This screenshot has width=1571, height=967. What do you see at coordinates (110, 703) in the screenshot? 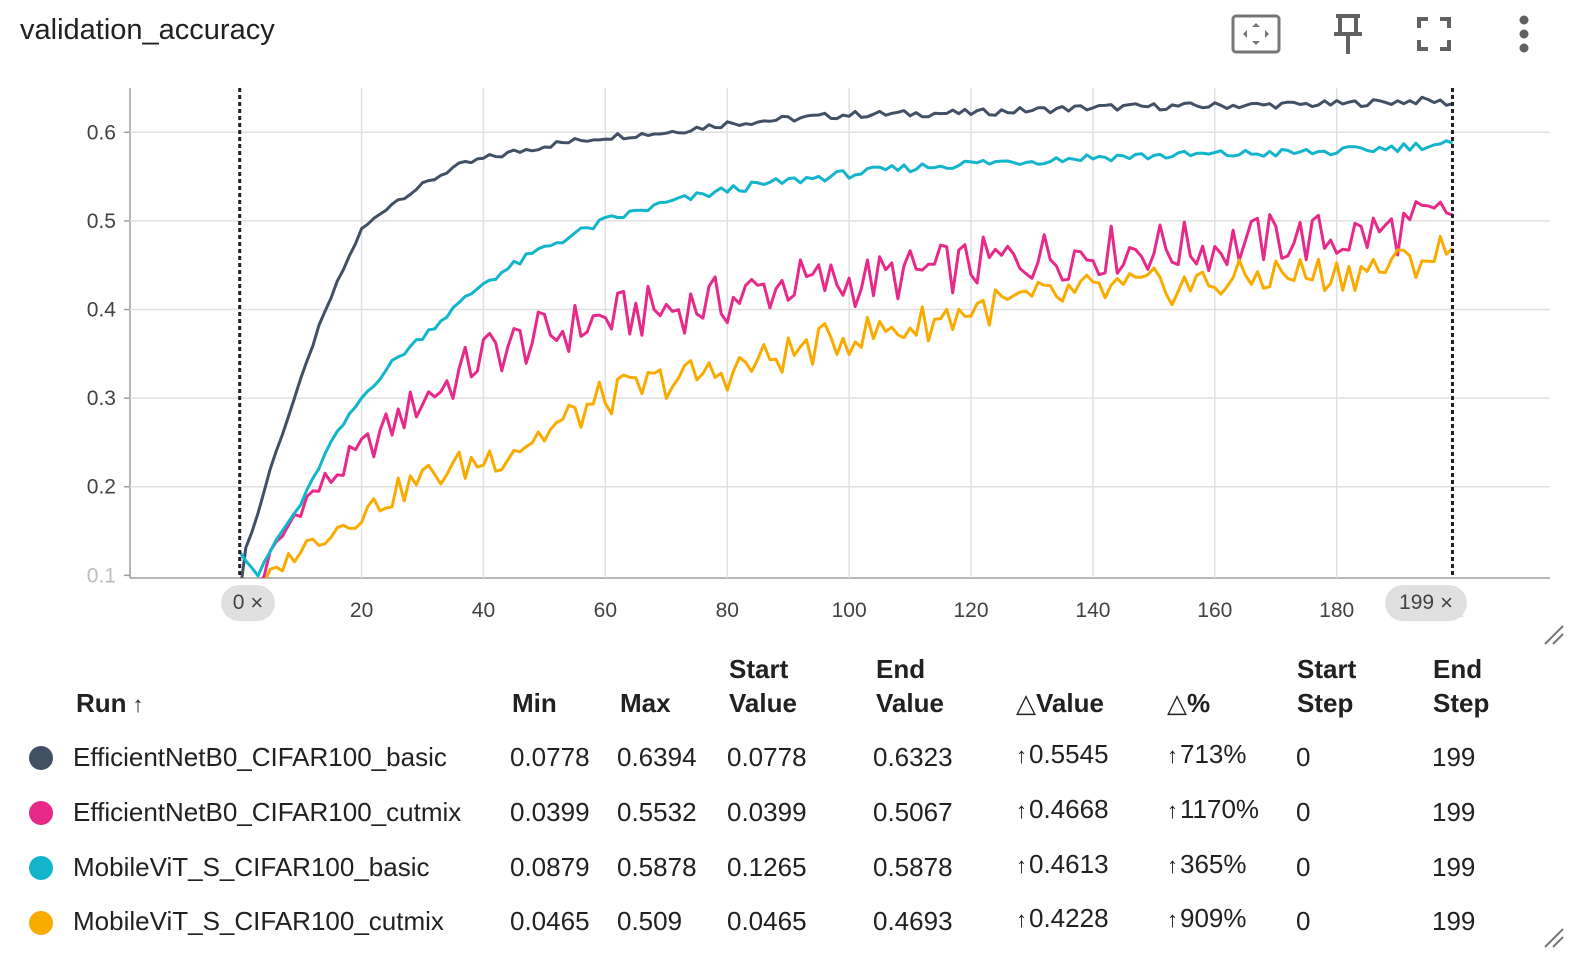
I see `col-header-run: Run ↑` at bounding box center [110, 703].